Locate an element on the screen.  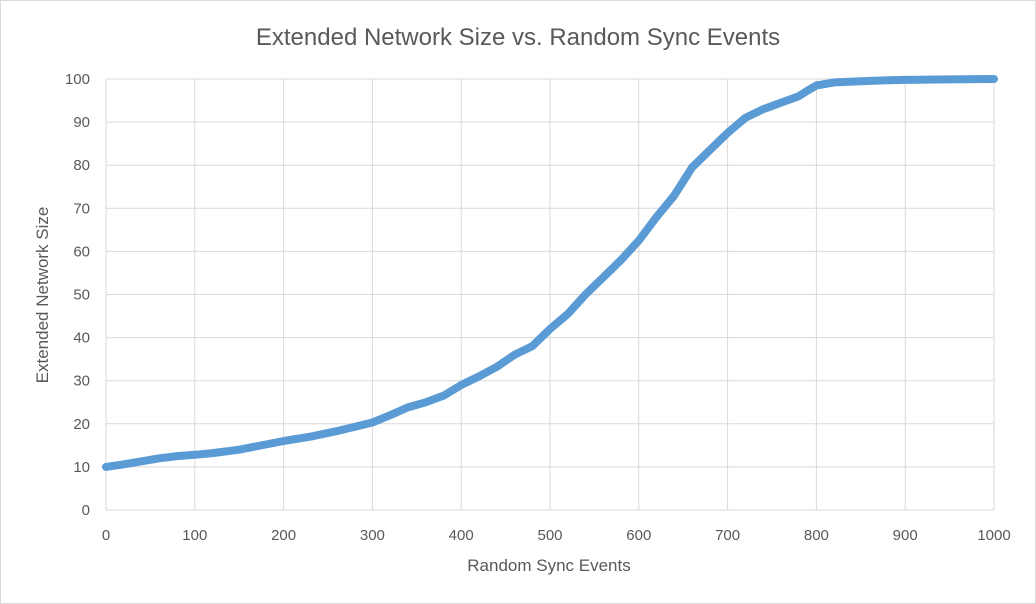
y-tick-label: 0 is located at coordinates (86, 510).